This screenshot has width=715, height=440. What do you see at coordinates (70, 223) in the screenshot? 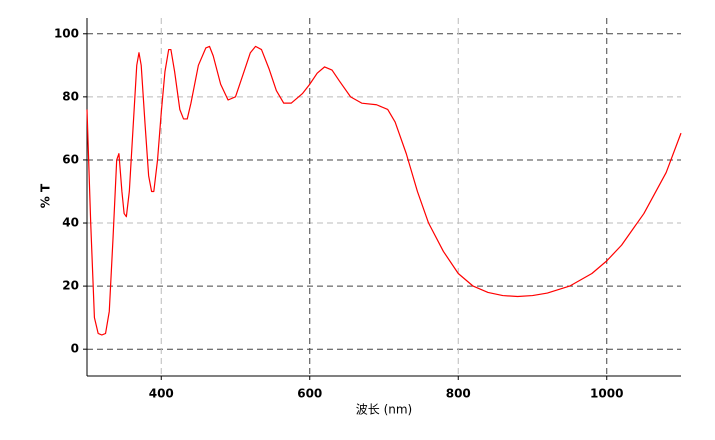
I see `y-tick-label: 40` at bounding box center [70, 223].